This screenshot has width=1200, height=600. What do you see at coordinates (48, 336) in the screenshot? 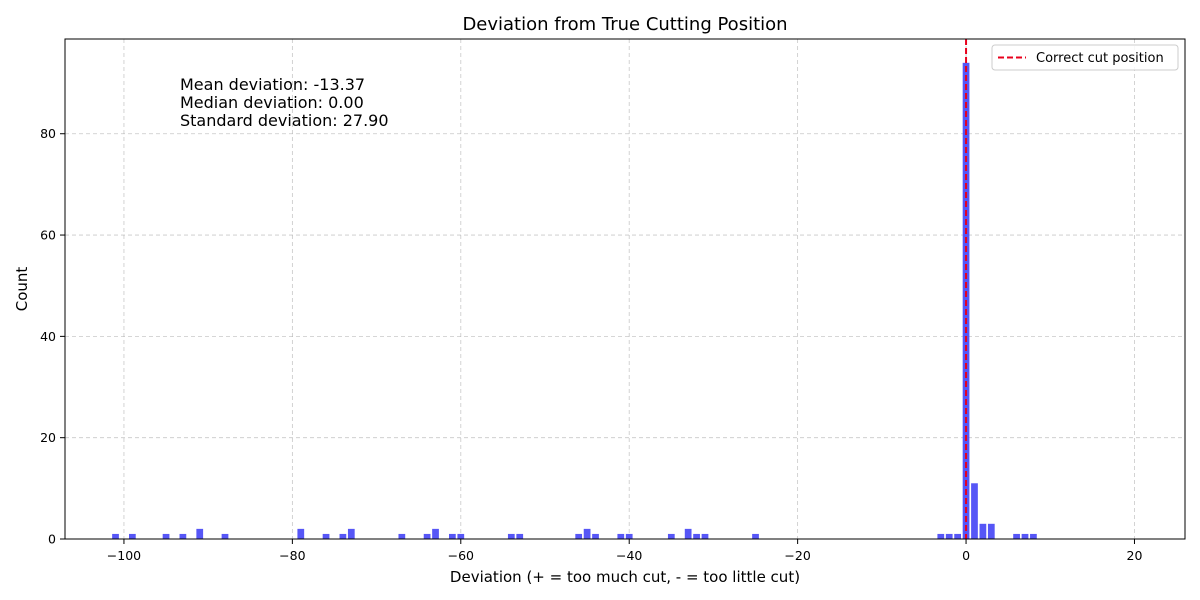
I see `y-tick-label: 40` at bounding box center [48, 336].